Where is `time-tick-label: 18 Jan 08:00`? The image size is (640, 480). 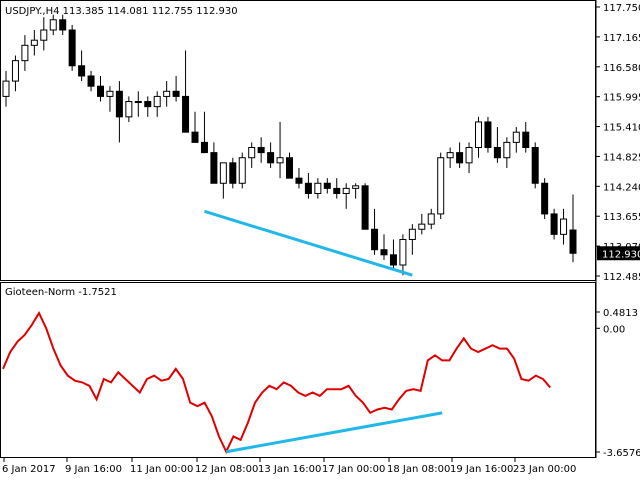
time-tick-label: 18 Jan 08:00 is located at coordinates (418, 469).